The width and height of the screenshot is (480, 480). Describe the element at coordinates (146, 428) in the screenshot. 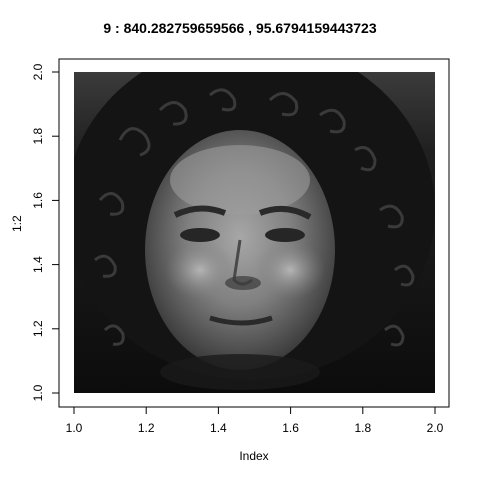

I see `x-tick-label: 1.2` at that location.